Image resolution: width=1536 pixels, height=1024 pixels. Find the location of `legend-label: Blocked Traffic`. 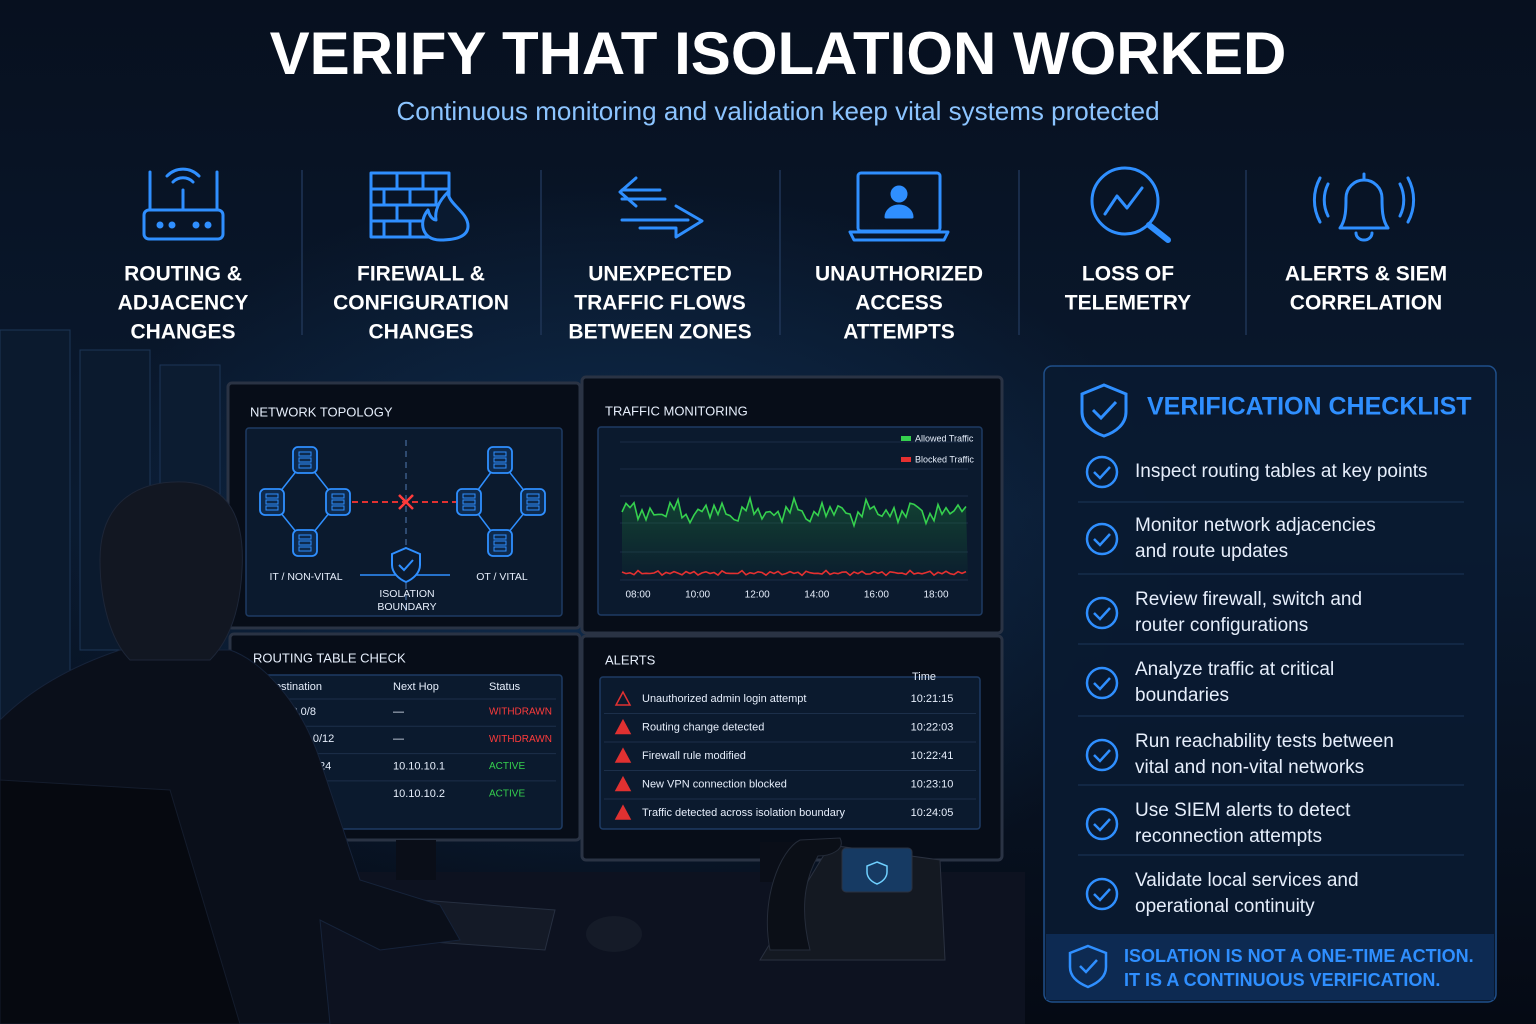

legend-label: Blocked Traffic is located at coordinates (944, 459).